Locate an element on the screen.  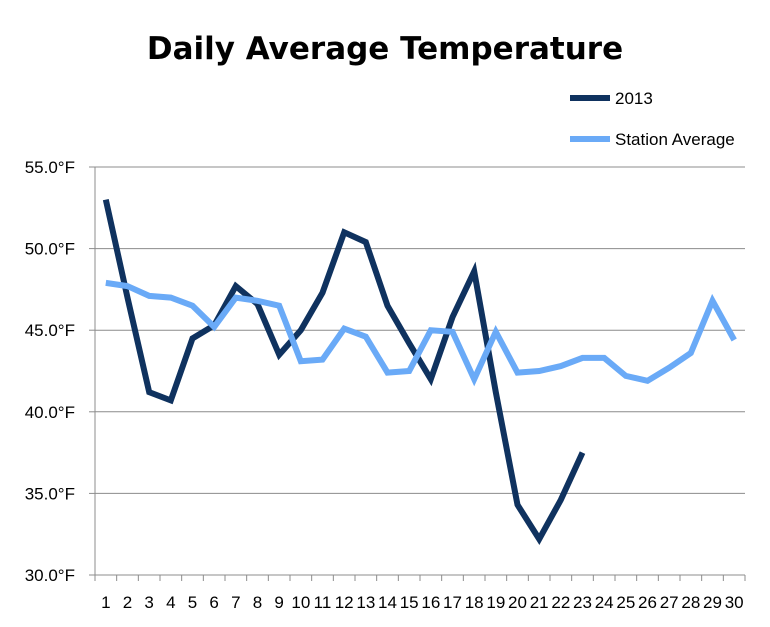
series-station-average is located at coordinates (421, 333).